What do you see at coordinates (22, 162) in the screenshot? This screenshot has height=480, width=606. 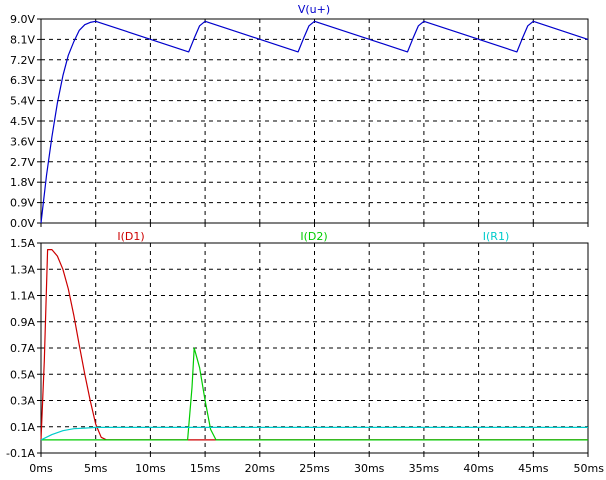 I see `y-tick-label: 2.7V` at bounding box center [22, 162].